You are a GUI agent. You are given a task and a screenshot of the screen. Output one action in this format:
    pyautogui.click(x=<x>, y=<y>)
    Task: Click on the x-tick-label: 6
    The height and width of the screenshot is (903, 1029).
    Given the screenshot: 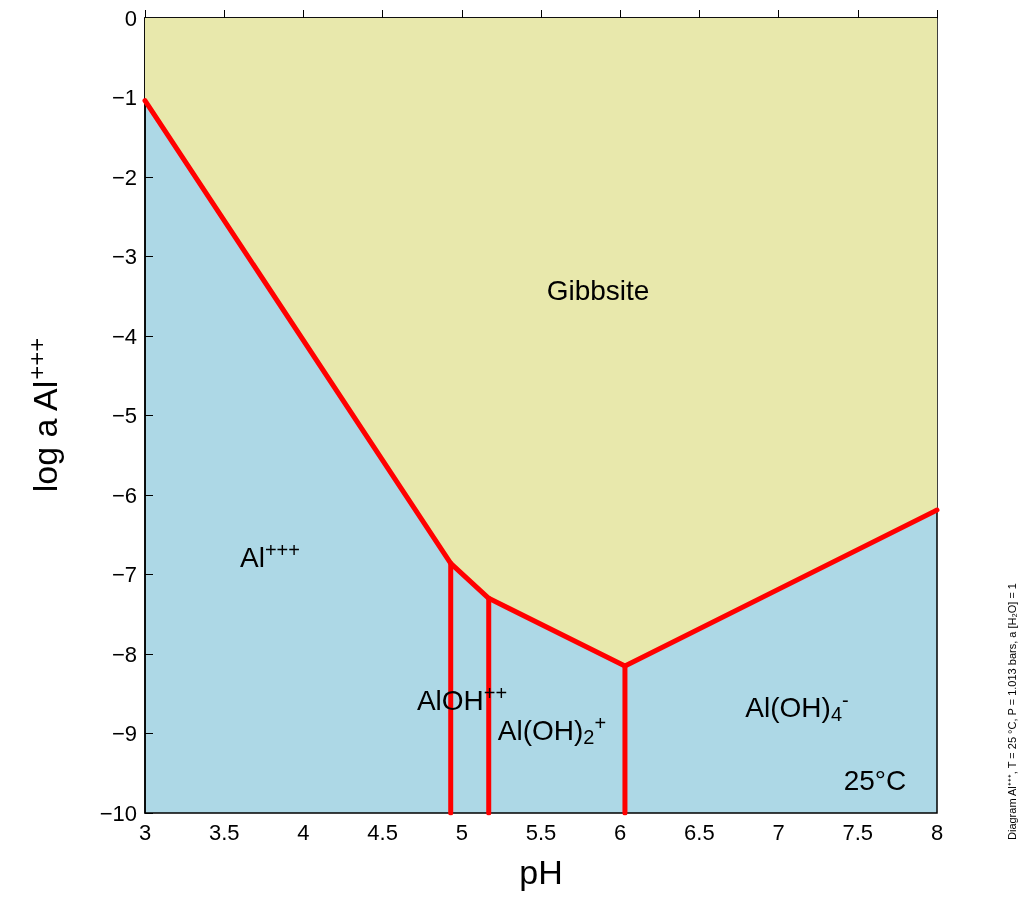 What is the action you would take?
    pyautogui.click(x=620, y=832)
    